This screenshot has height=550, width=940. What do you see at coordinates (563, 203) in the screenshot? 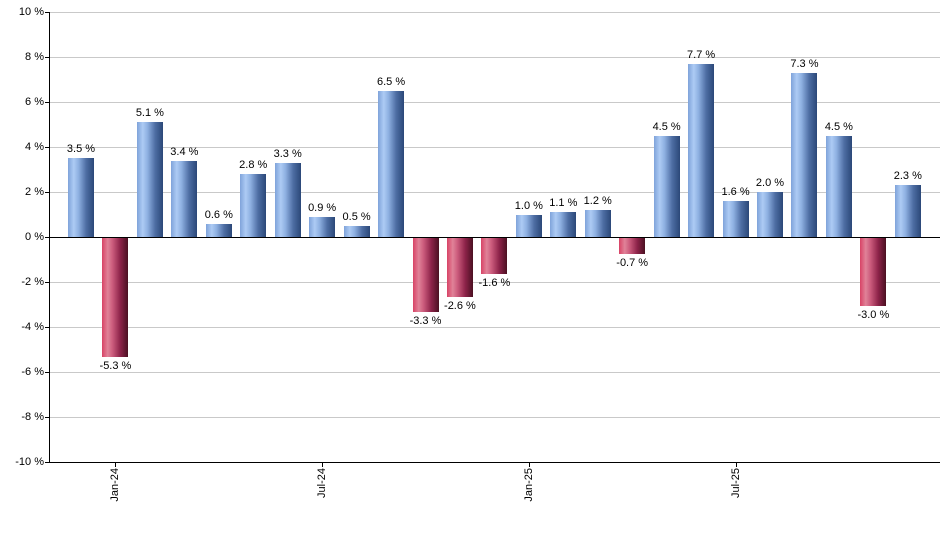
I see `bar-value-label: 1.1 %` at bounding box center [563, 203].